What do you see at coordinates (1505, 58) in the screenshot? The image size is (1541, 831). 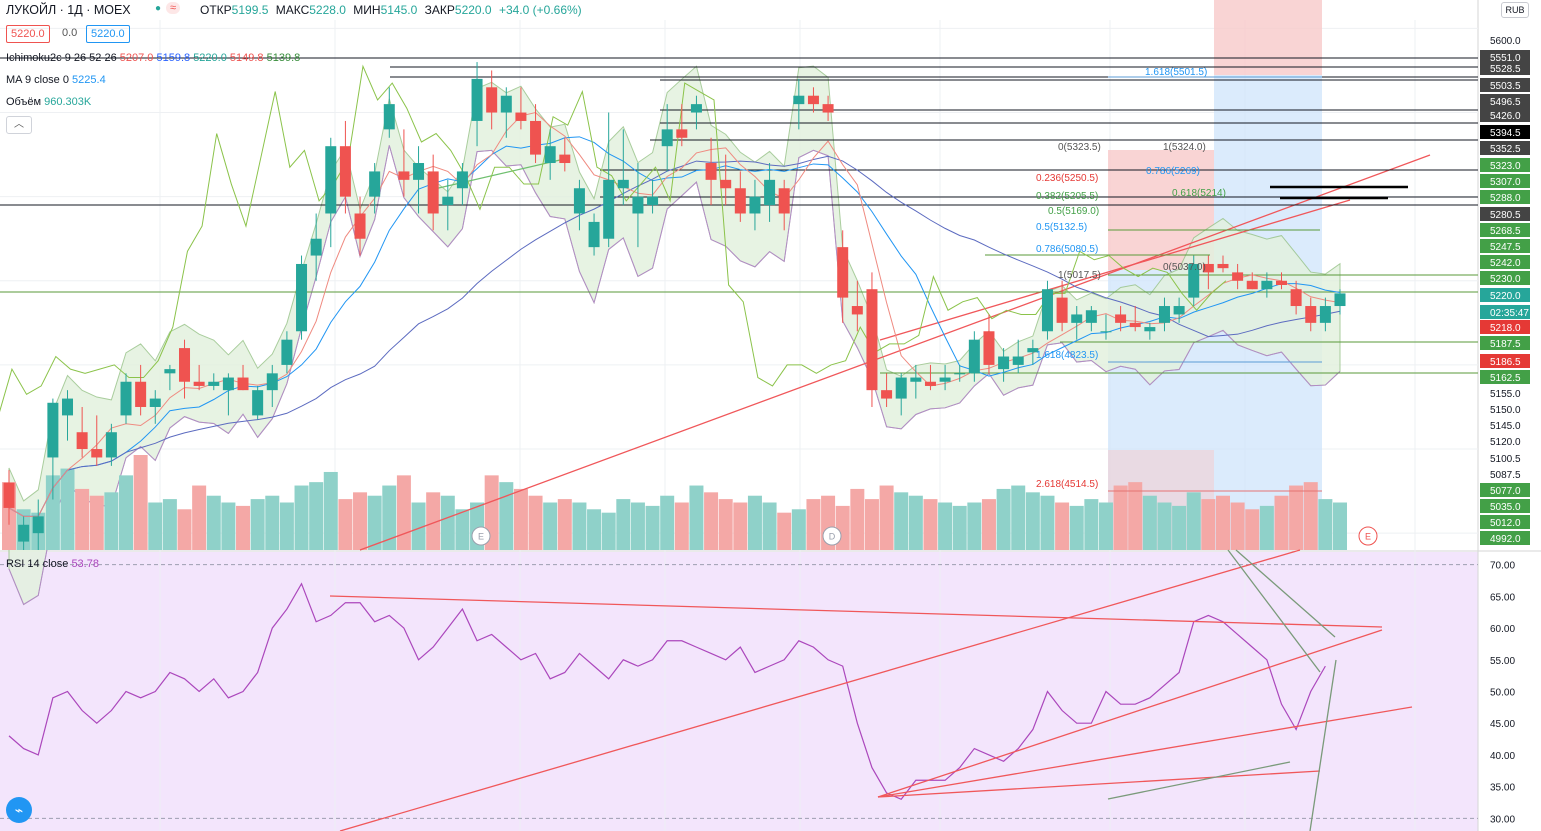 I see `price-axis-label: 5551.0` at bounding box center [1505, 58].